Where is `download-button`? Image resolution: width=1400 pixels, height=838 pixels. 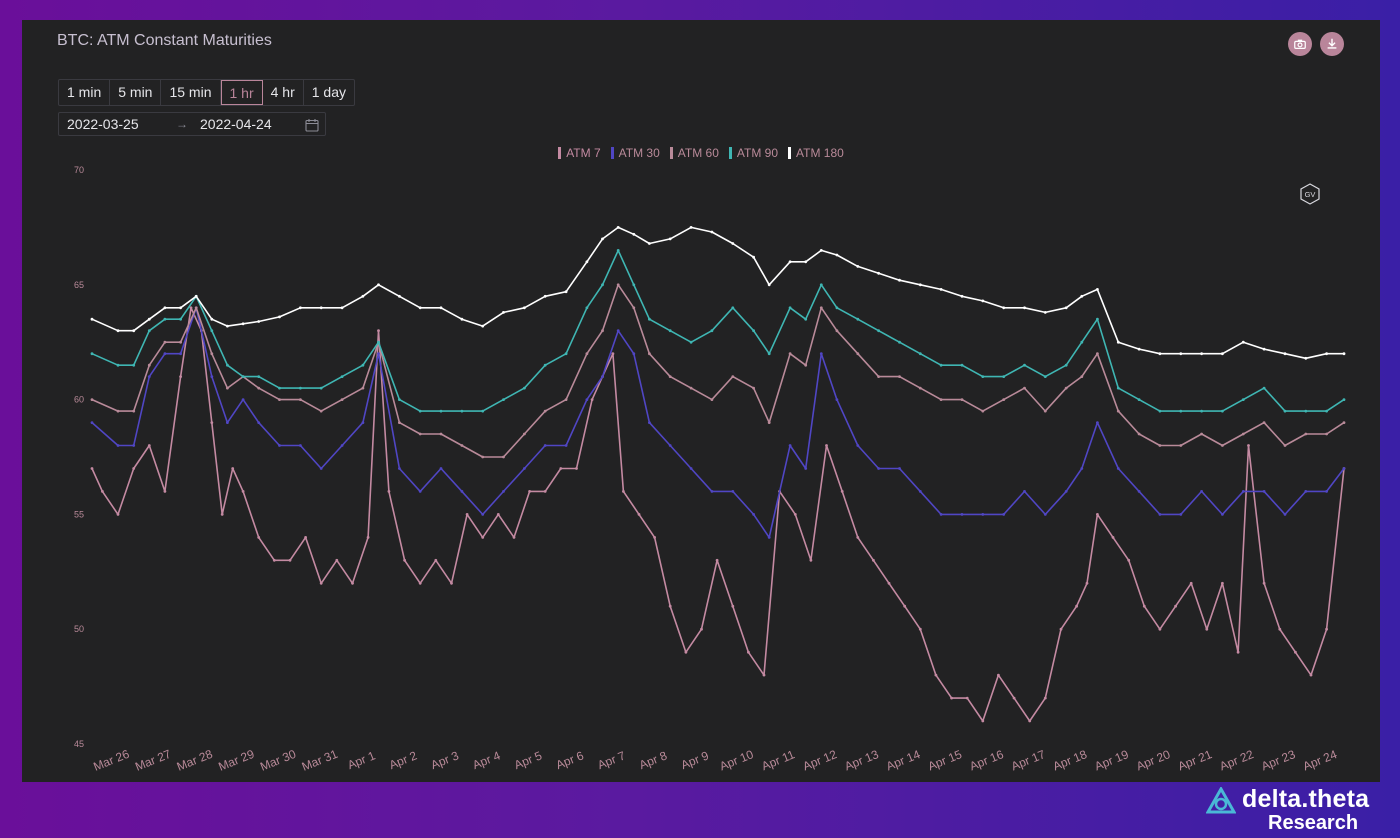
download-button is located at coordinates (1332, 44).